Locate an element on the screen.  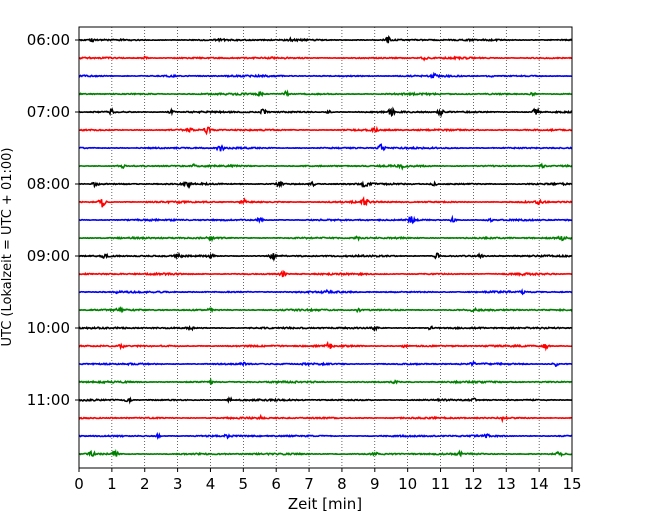
y-tick-label: 09:00 is located at coordinates (48, 256).